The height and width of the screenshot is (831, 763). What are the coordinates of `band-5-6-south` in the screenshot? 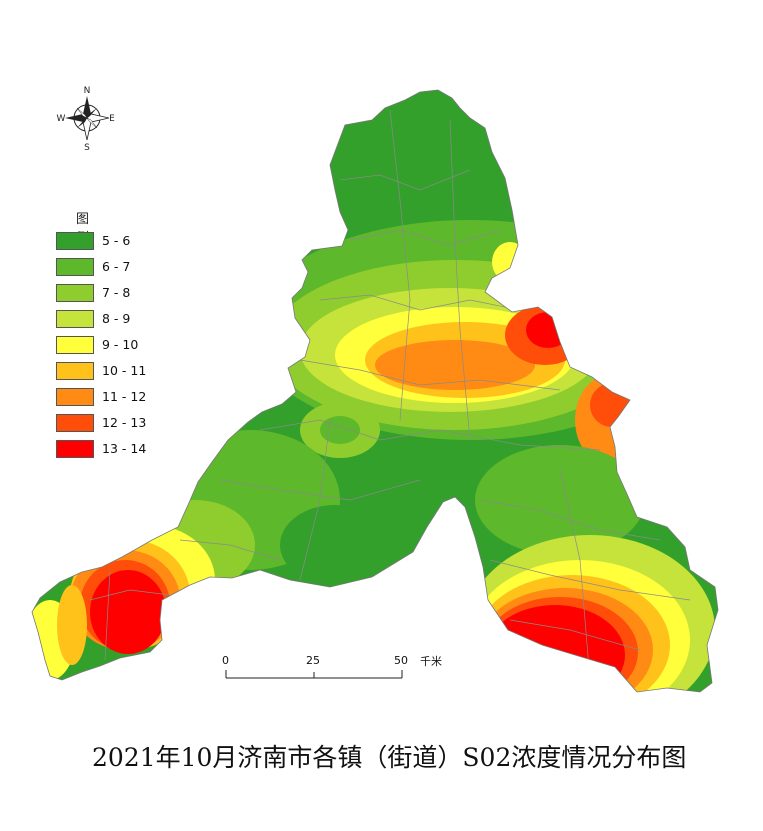 It's located at (335, 545).